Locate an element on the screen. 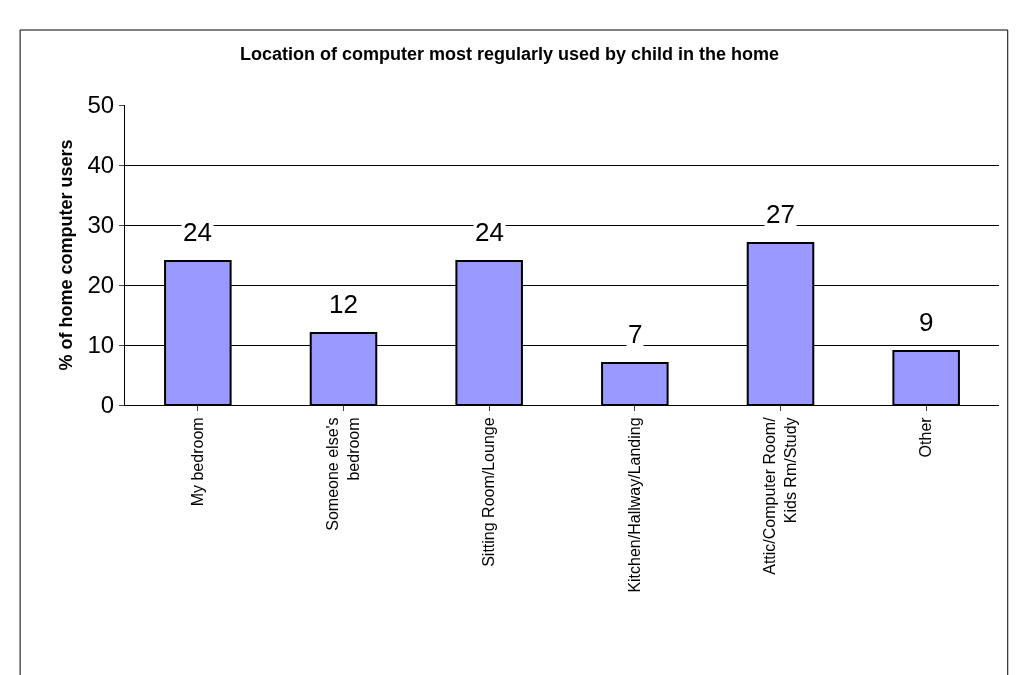 The image size is (1019, 675). y-tick-label: 20 is located at coordinates (101, 285).